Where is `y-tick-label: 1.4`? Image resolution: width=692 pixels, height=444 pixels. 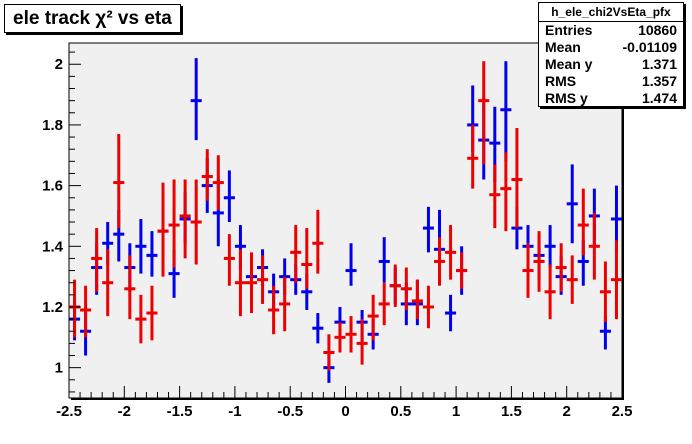
y-tick-label: 1.4 is located at coordinates (53, 246).